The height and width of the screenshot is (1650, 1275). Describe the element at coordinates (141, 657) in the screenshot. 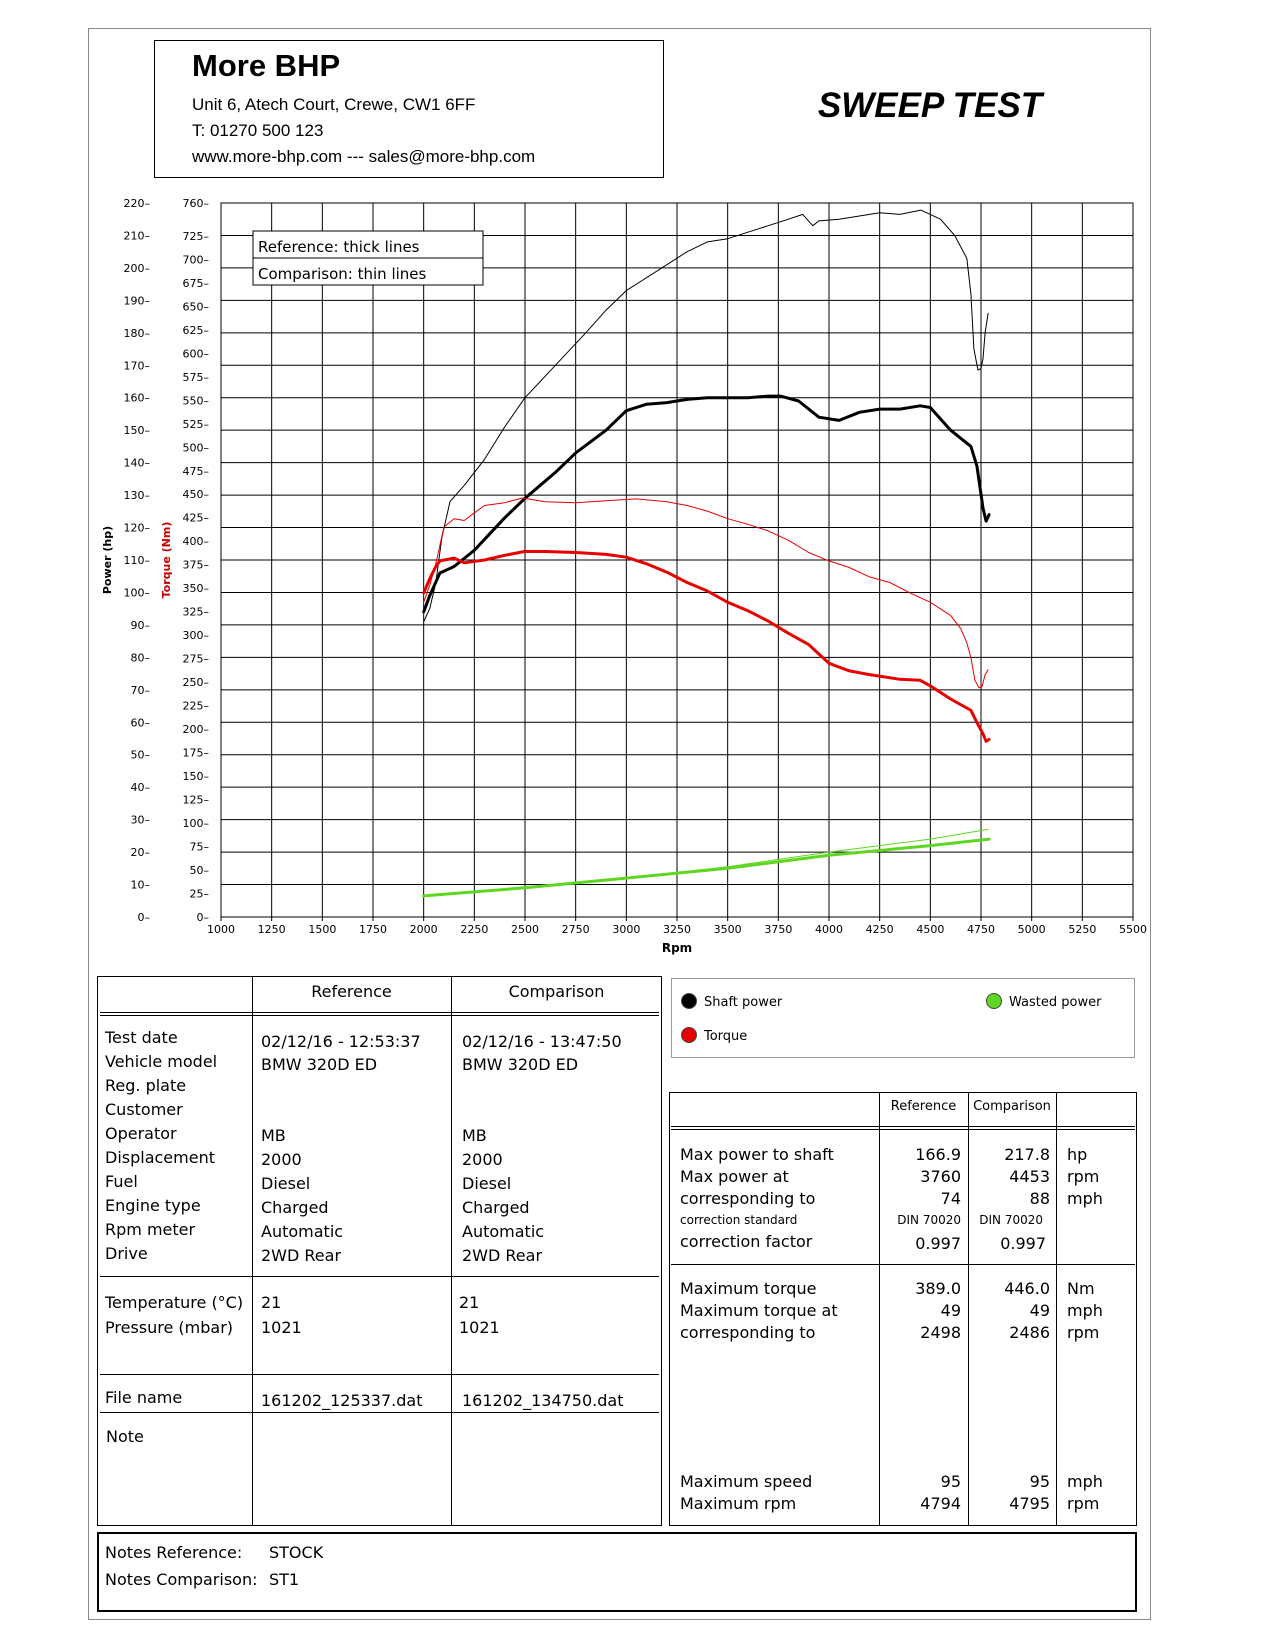

I see `power-tick-label: 80–` at that location.